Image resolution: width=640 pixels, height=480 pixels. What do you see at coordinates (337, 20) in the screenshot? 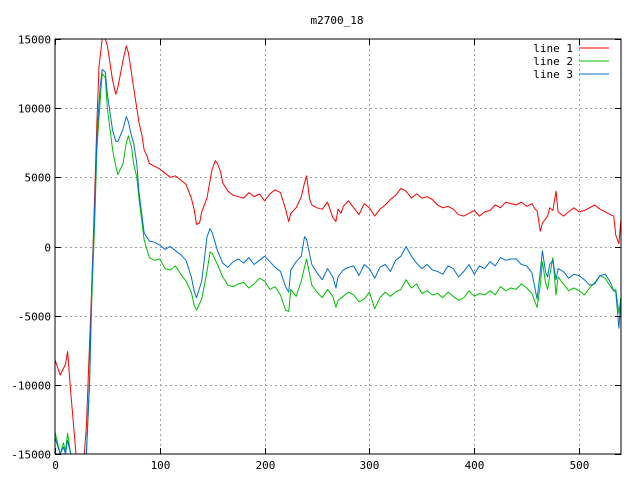
I see `chart-title: m2700_18` at bounding box center [337, 20].